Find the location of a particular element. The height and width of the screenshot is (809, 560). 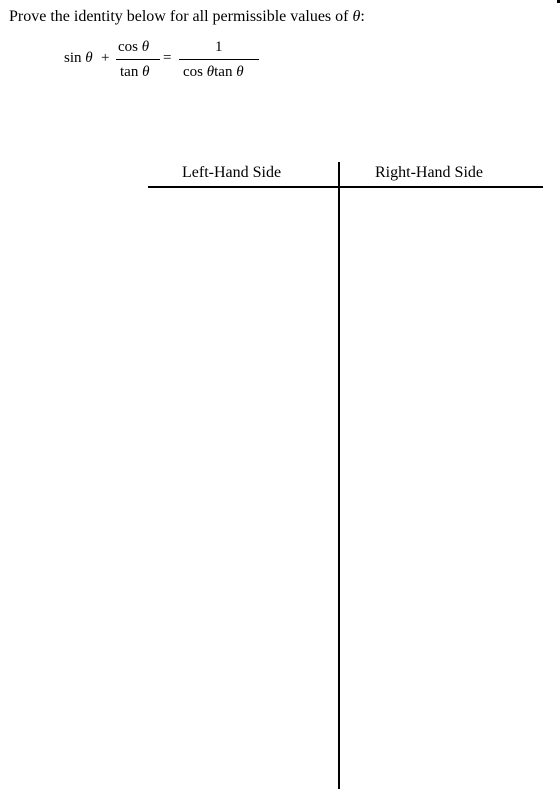

plus-sign: + is located at coordinates (105, 58).